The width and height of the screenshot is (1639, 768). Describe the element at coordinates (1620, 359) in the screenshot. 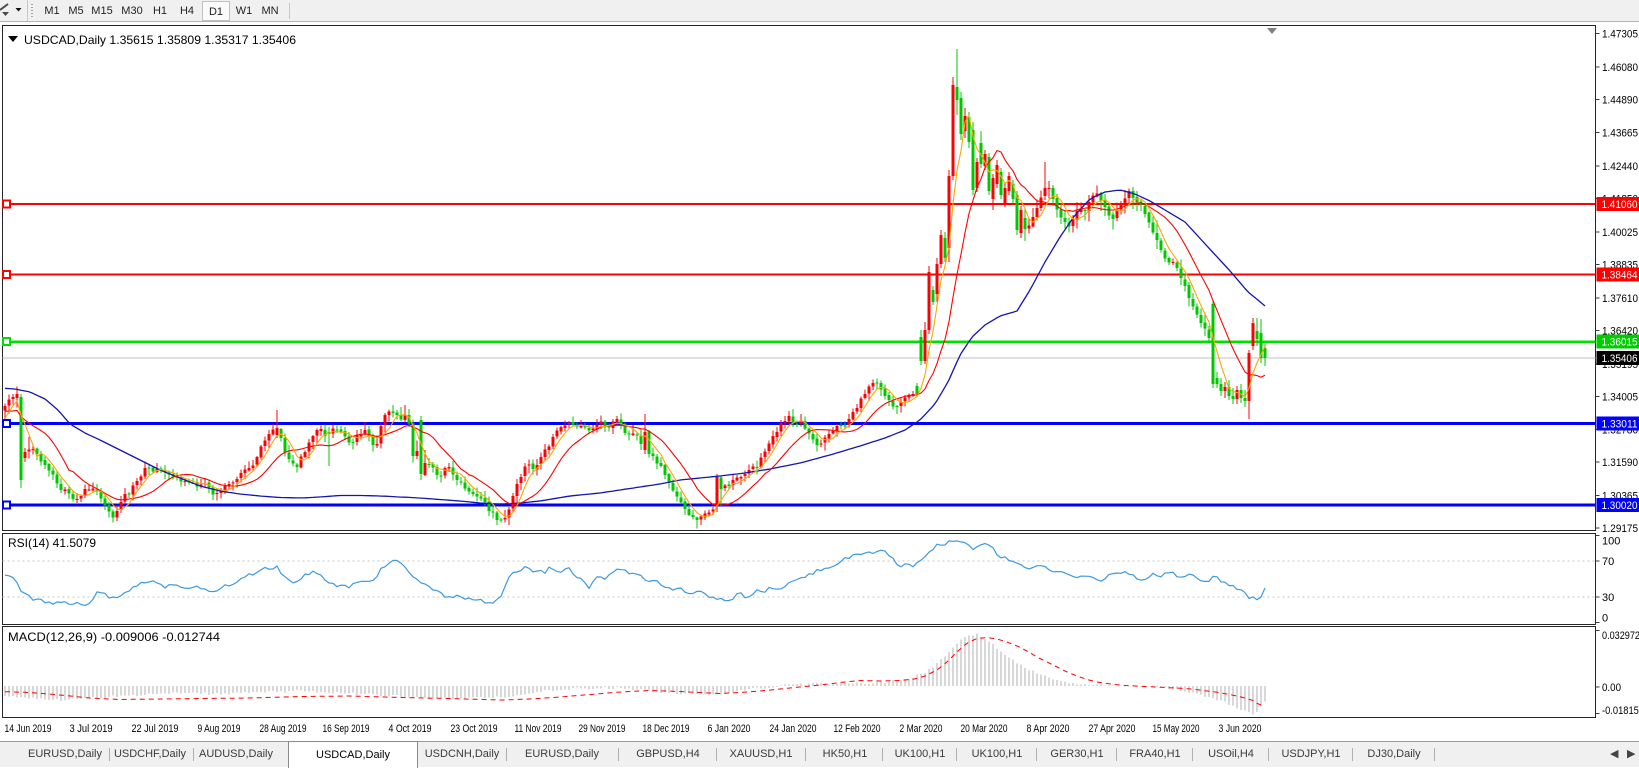

I see `svg-text: 1.35406` at that location.